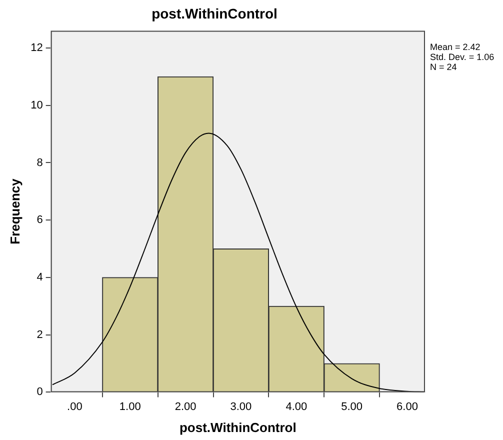 The height and width of the screenshot is (440, 503). I want to click on y-tick-label: 8, so click(39, 162).